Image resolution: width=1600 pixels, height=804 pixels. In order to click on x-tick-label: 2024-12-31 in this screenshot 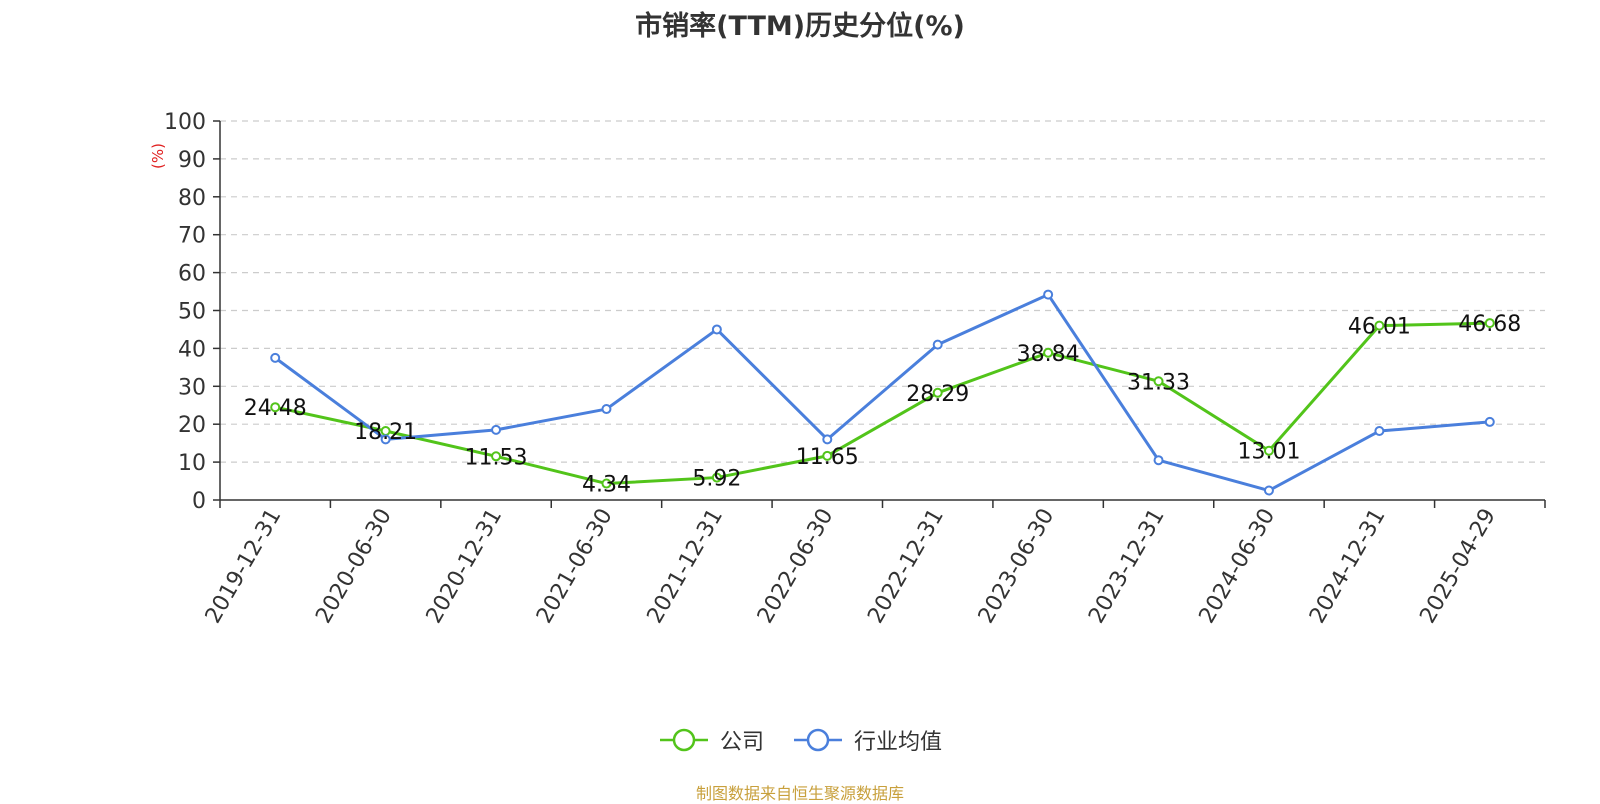, I will do `click(1348, 566)`.